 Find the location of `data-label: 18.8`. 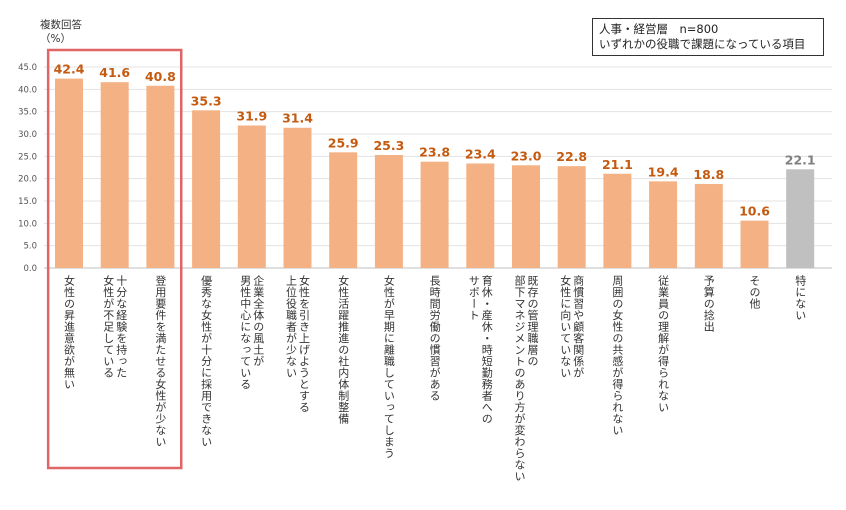

data-label: 18.8 is located at coordinates (708, 174).